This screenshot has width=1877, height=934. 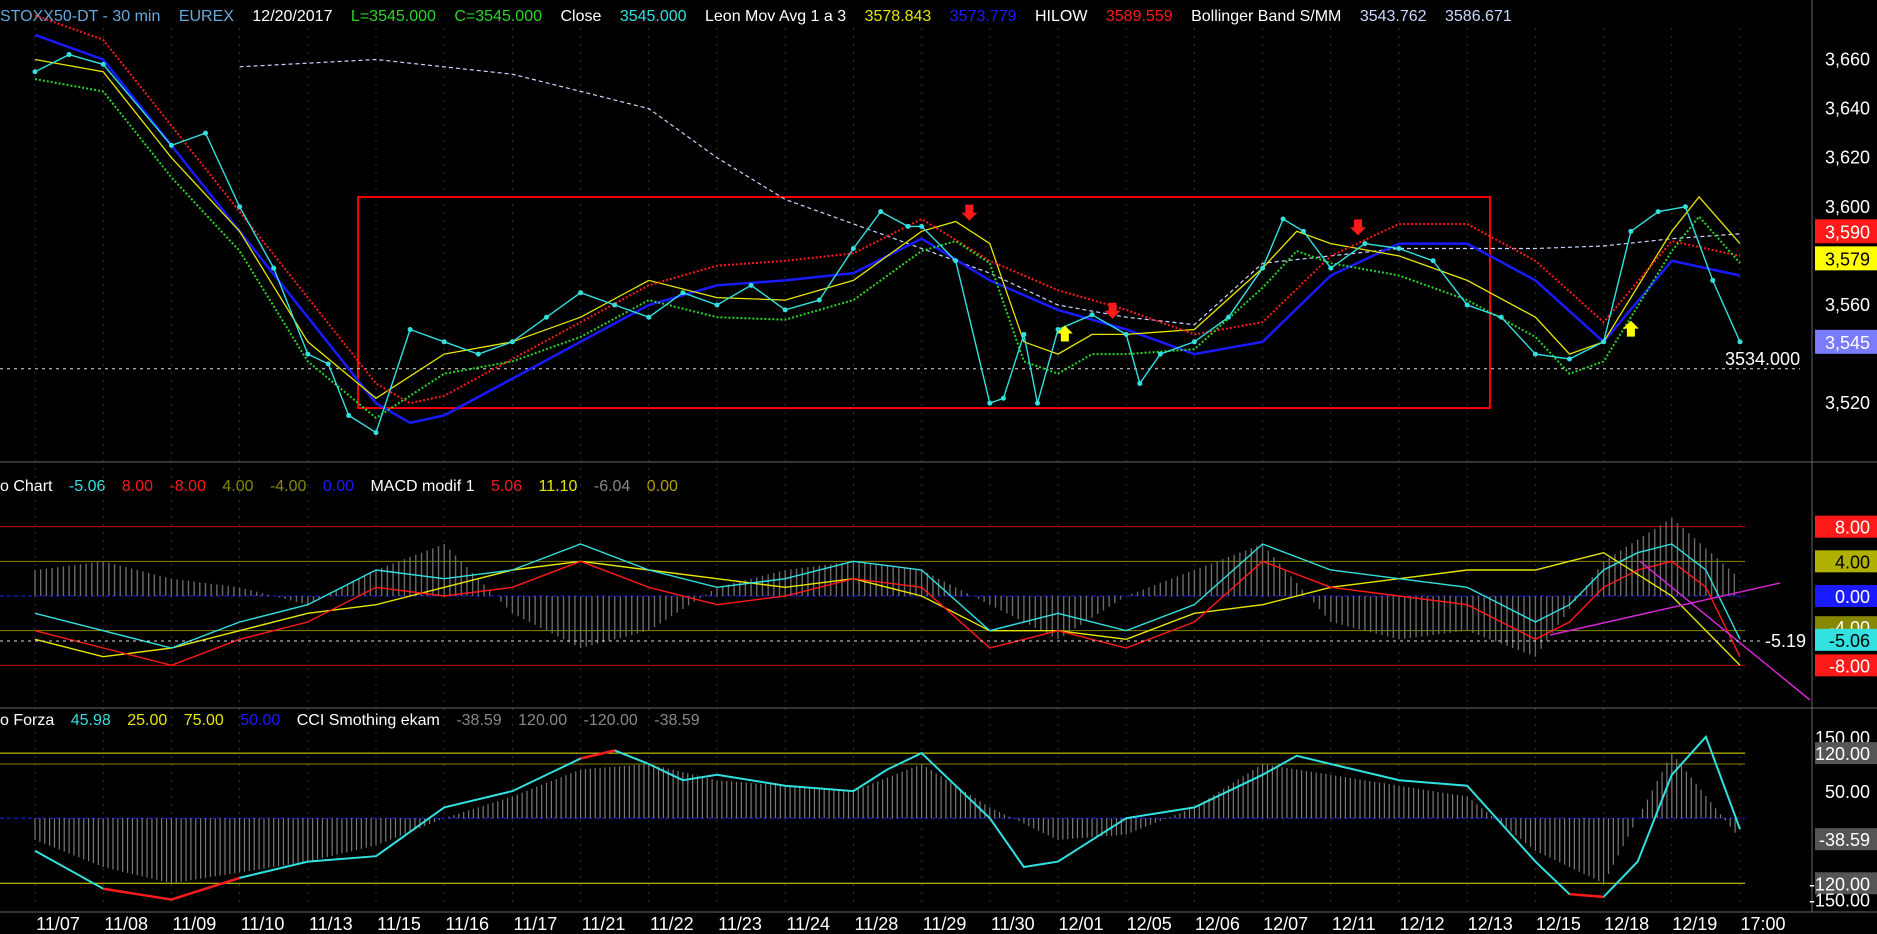 I want to click on price-tag-label: 3,590, so click(x=1847, y=232).